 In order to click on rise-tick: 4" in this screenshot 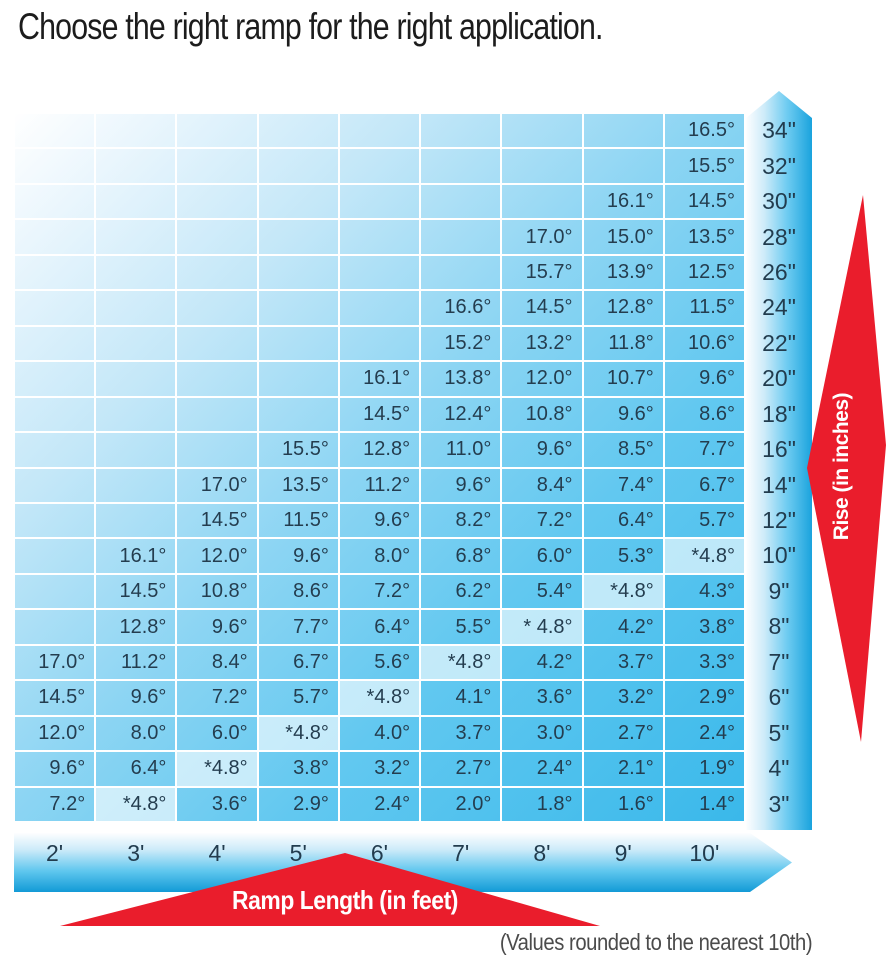, I will do `click(779, 768)`.